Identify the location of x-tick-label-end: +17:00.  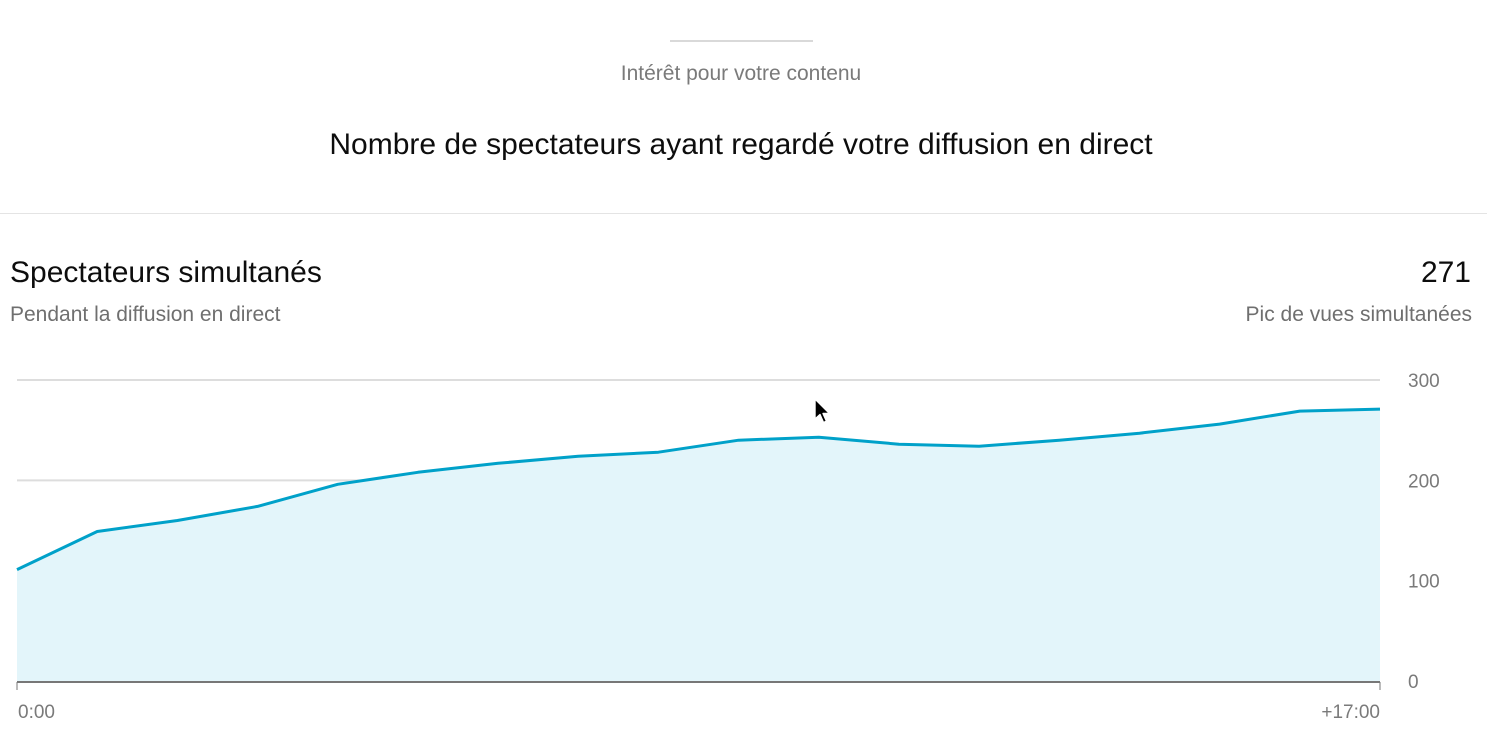
(1350, 712).